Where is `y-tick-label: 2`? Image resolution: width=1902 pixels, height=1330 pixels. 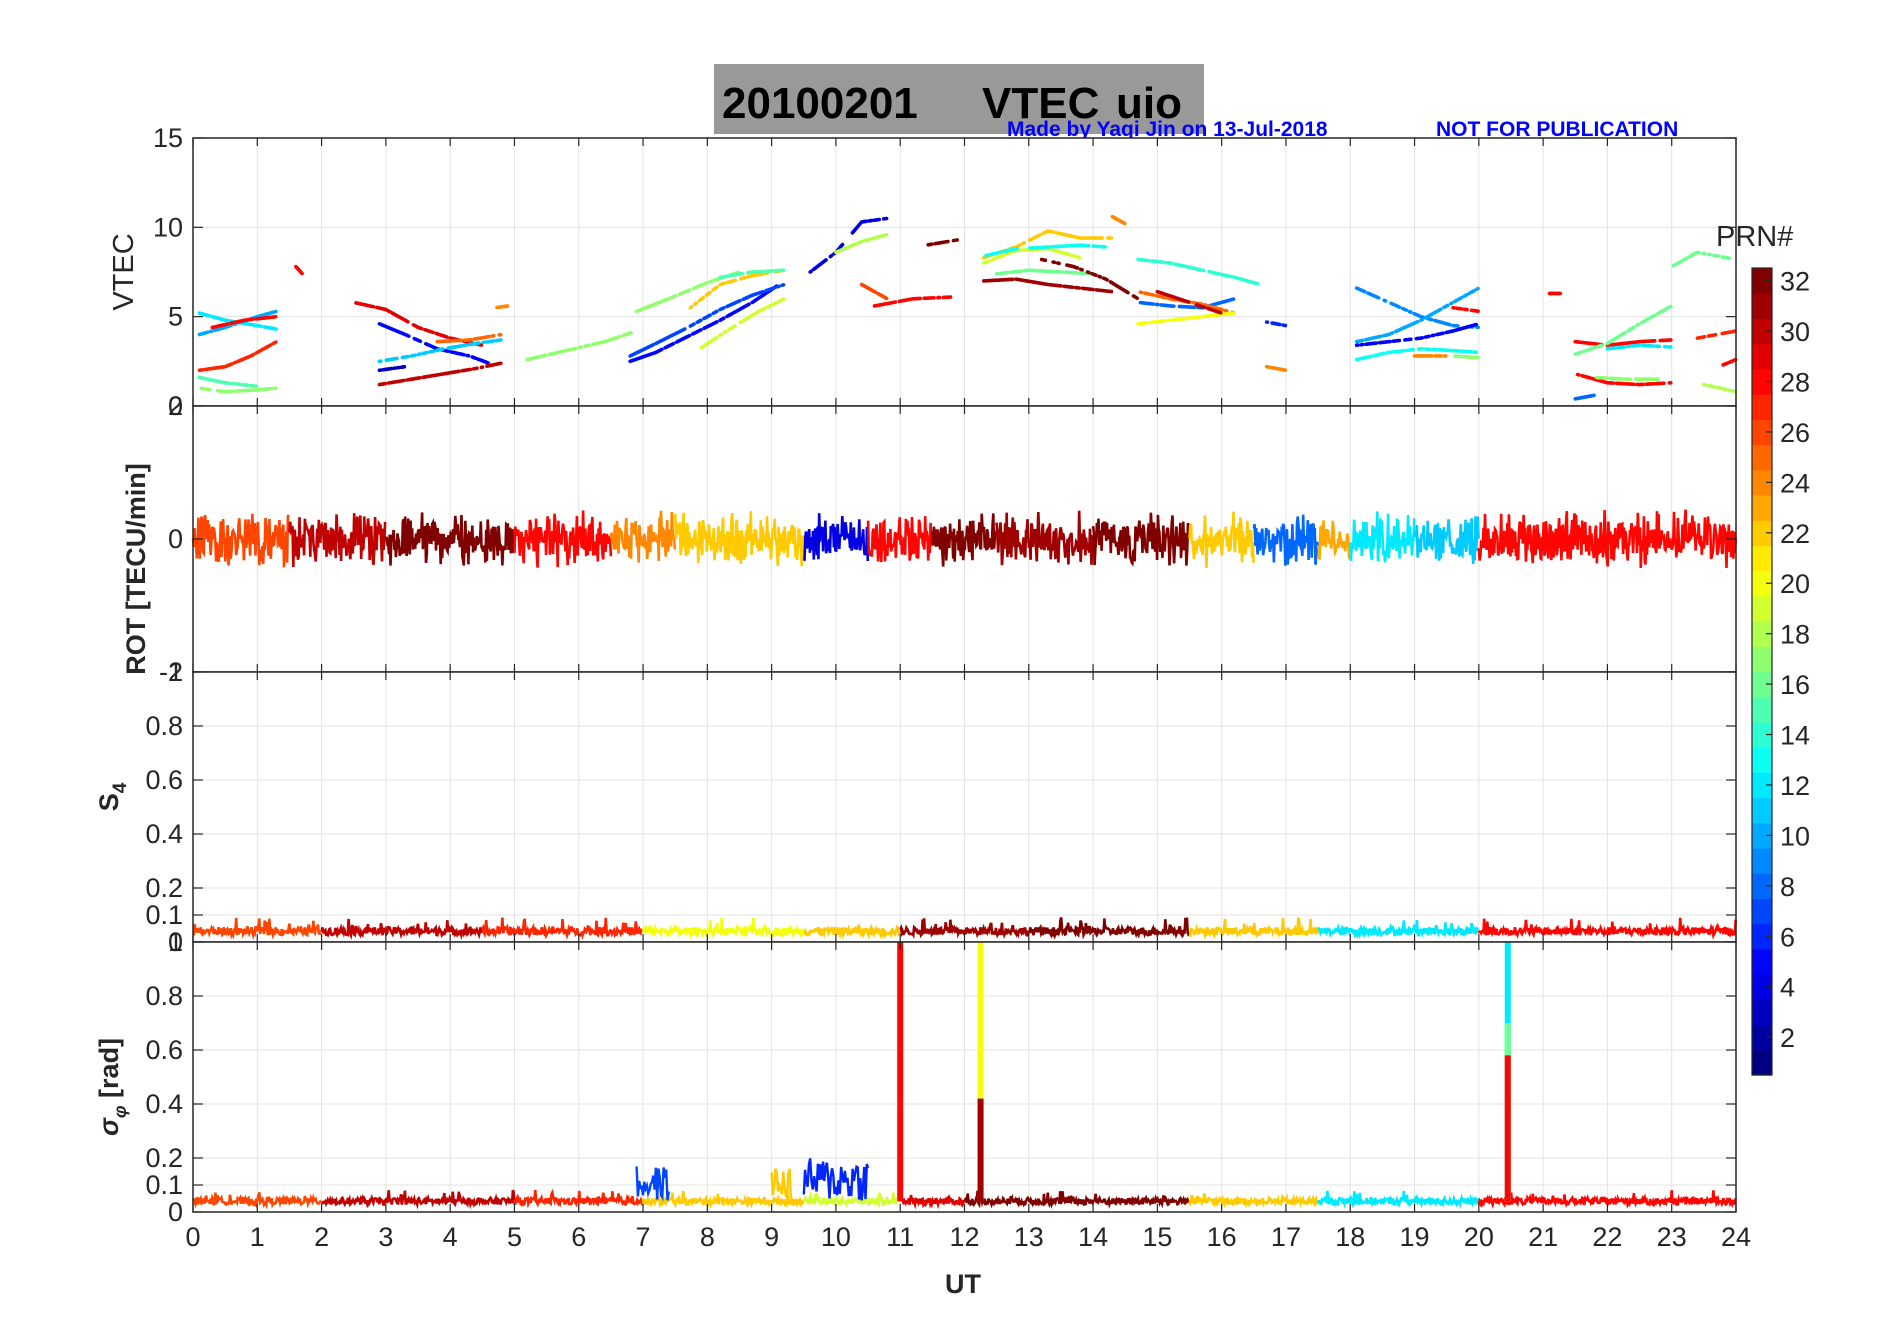 y-tick-label: 2 is located at coordinates (175, 406).